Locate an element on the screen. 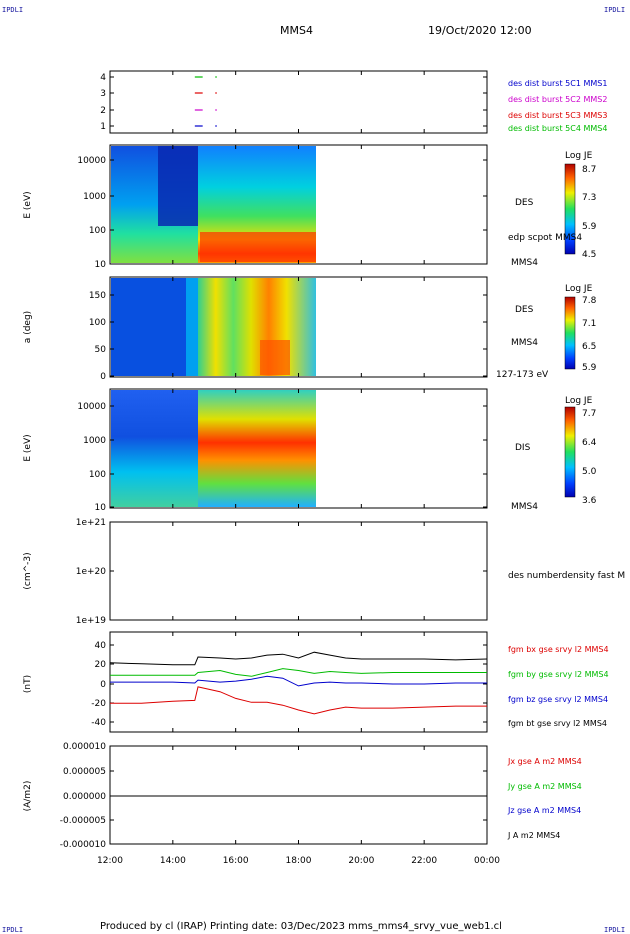  corner-tag-bottom-right: IPDLI is located at coordinates (614, 930).